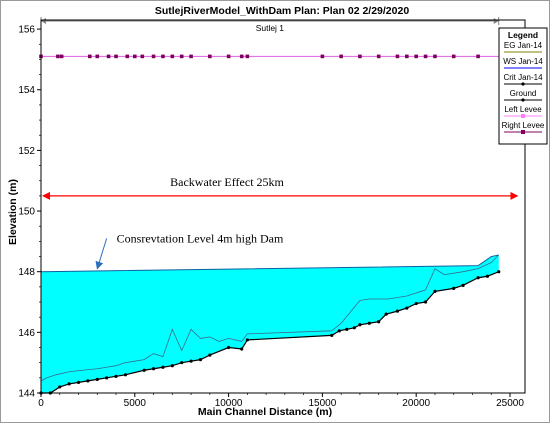 The height and width of the screenshot is (423, 550). I want to click on y-axis-label: Elevation (m), so click(13, 212).